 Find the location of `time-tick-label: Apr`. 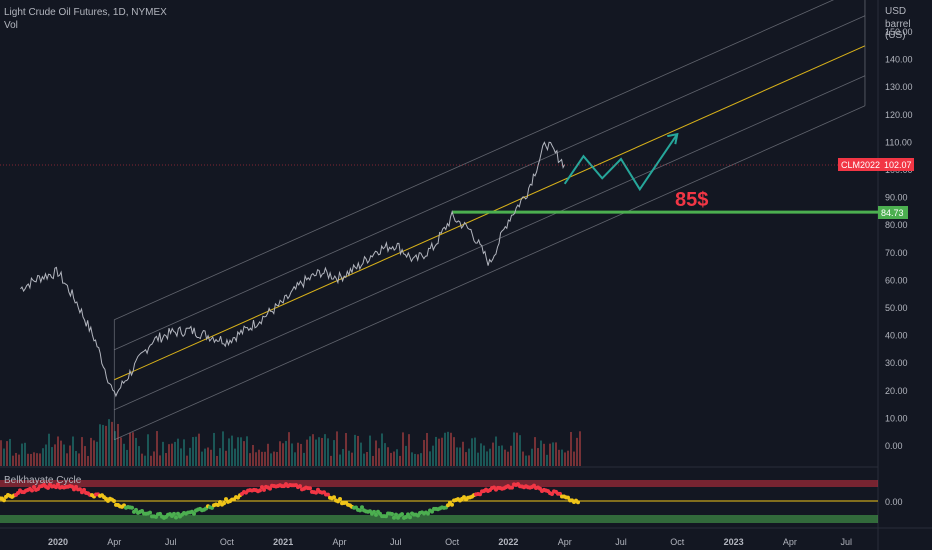

time-tick-label: Apr is located at coordinates (114, 542).